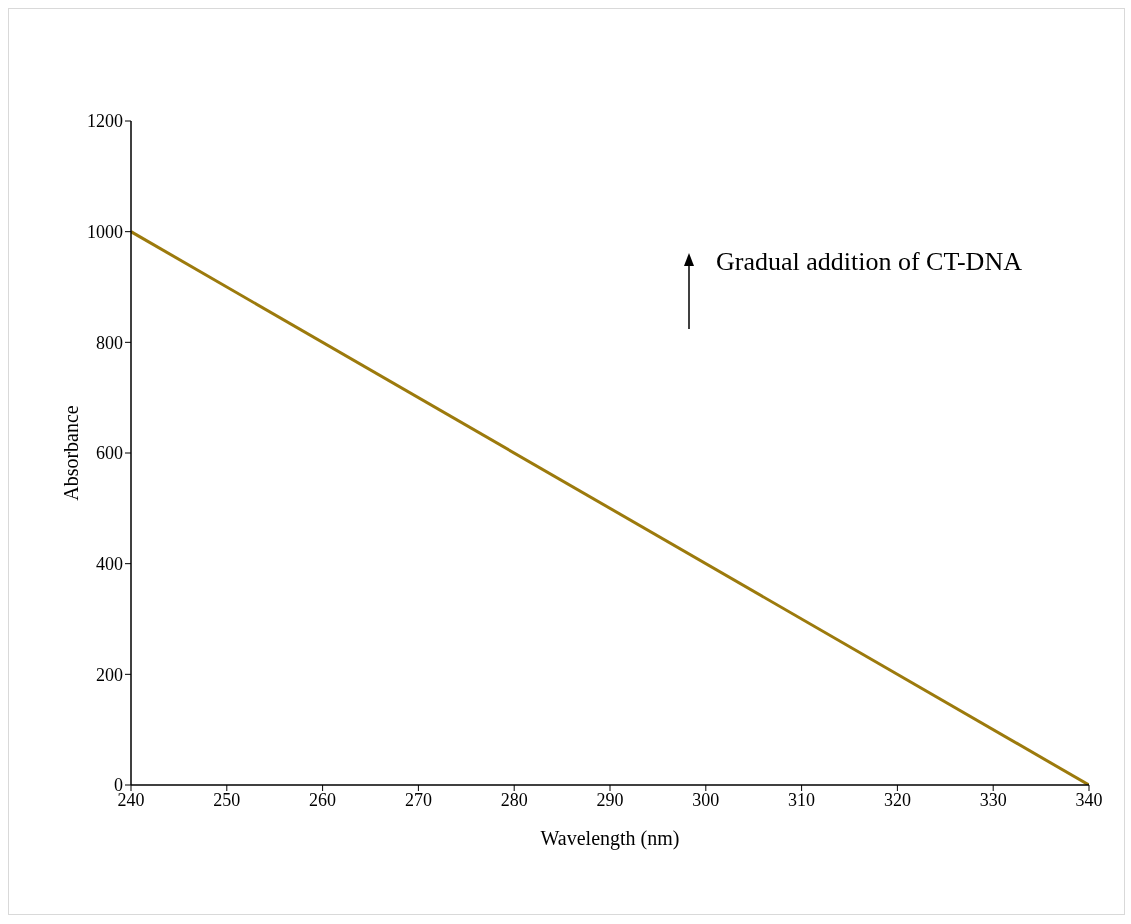  What do you see at coordinates (897, 799) in the screenshot?
I see `x-tick-label: 320` at bounding box center [897, 799].